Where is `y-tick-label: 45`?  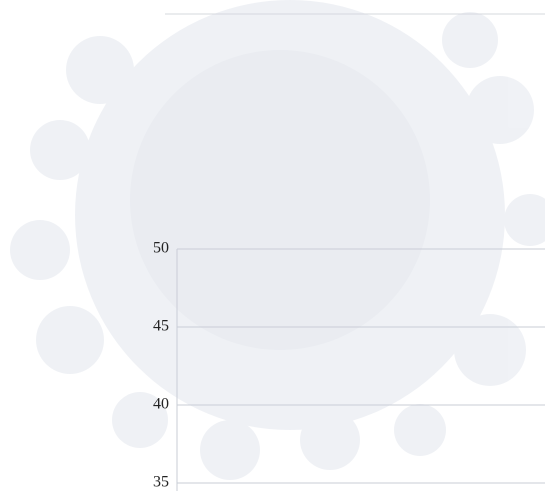 y-tick-label: 45 is located at coordinates (161, 326).